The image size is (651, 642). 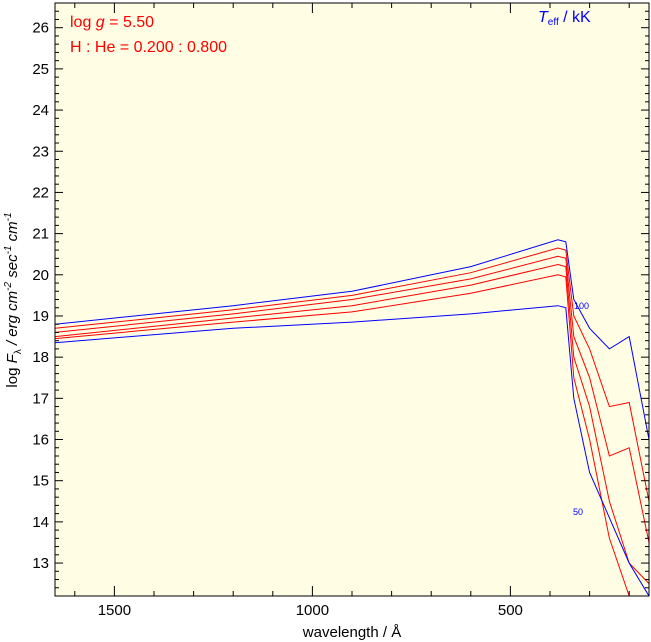 I want to click on y-tick-label: 25, so click(x=40, y=69).